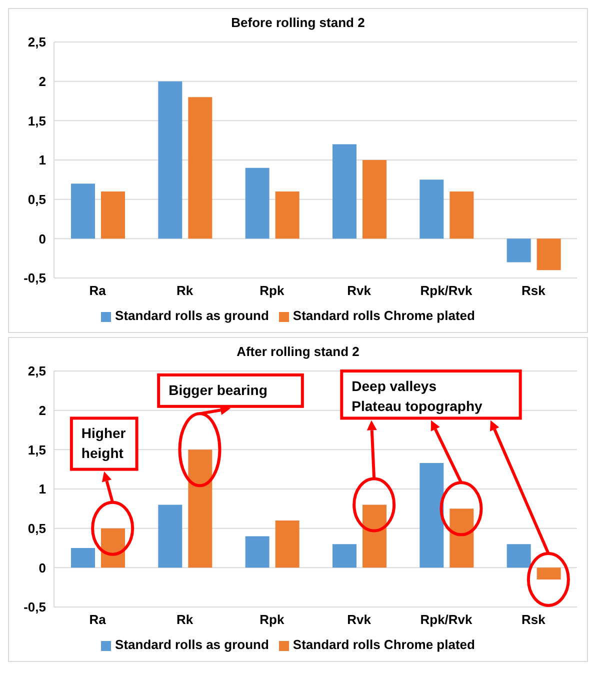  I want to click on annotation: Higher height, so click(103, 443).